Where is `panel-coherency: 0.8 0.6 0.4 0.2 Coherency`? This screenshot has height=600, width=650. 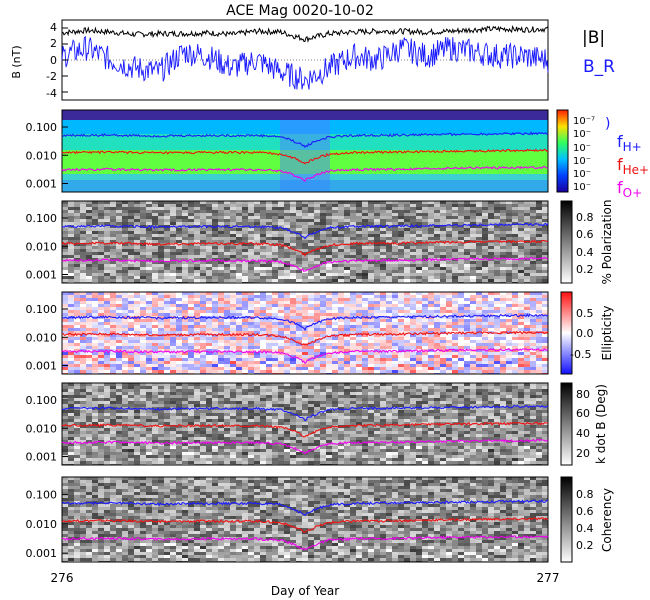
panel-coherency: 0.8 0.6 0.4 0.2 Coherency is located at coordinates (337, 519).